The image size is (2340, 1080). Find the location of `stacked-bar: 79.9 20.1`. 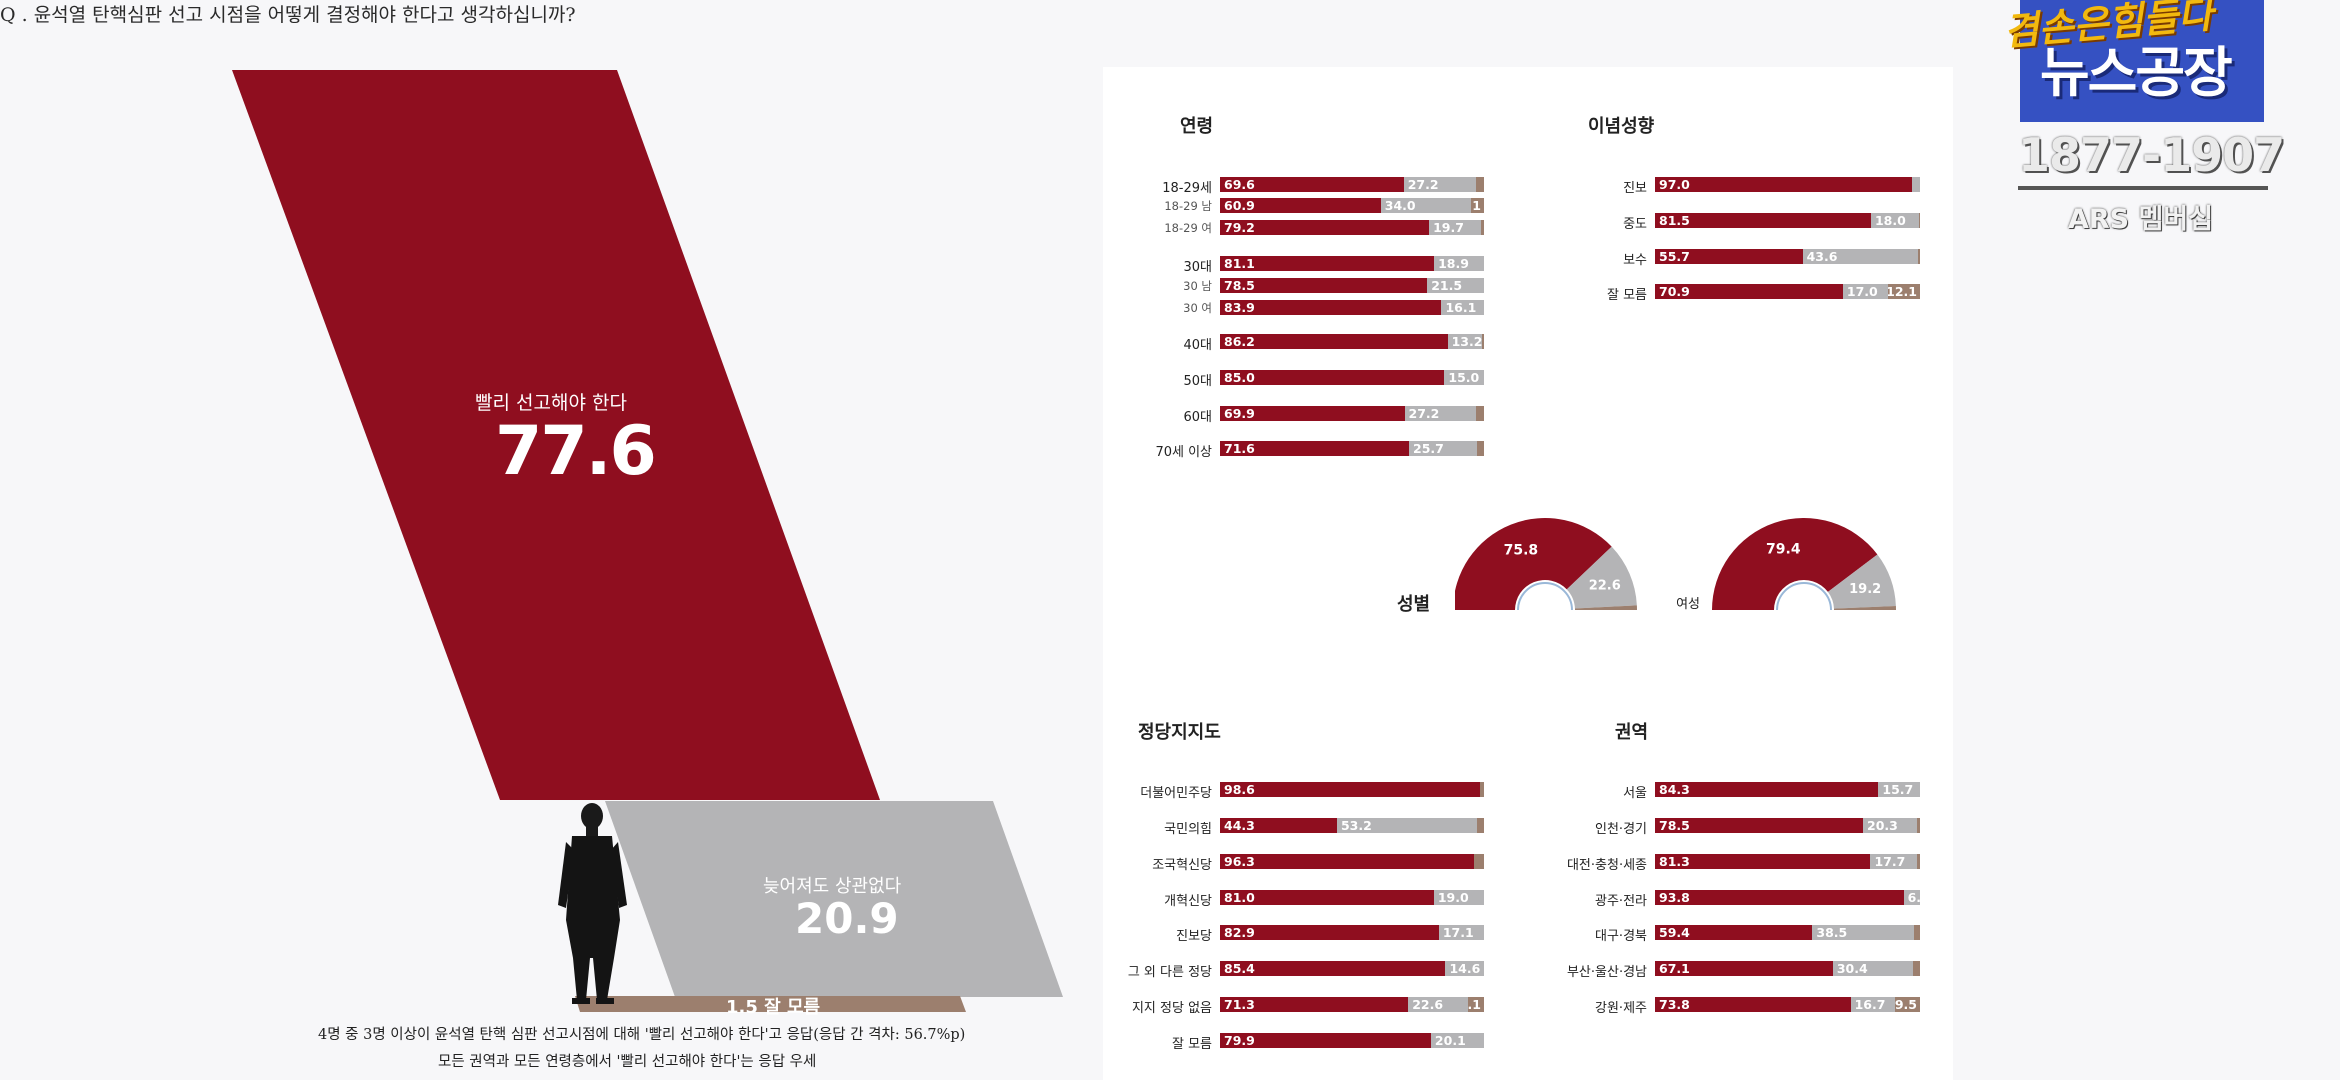

stacked-bar: 79.9 20.1 is located at coordinates (1352, 1040).